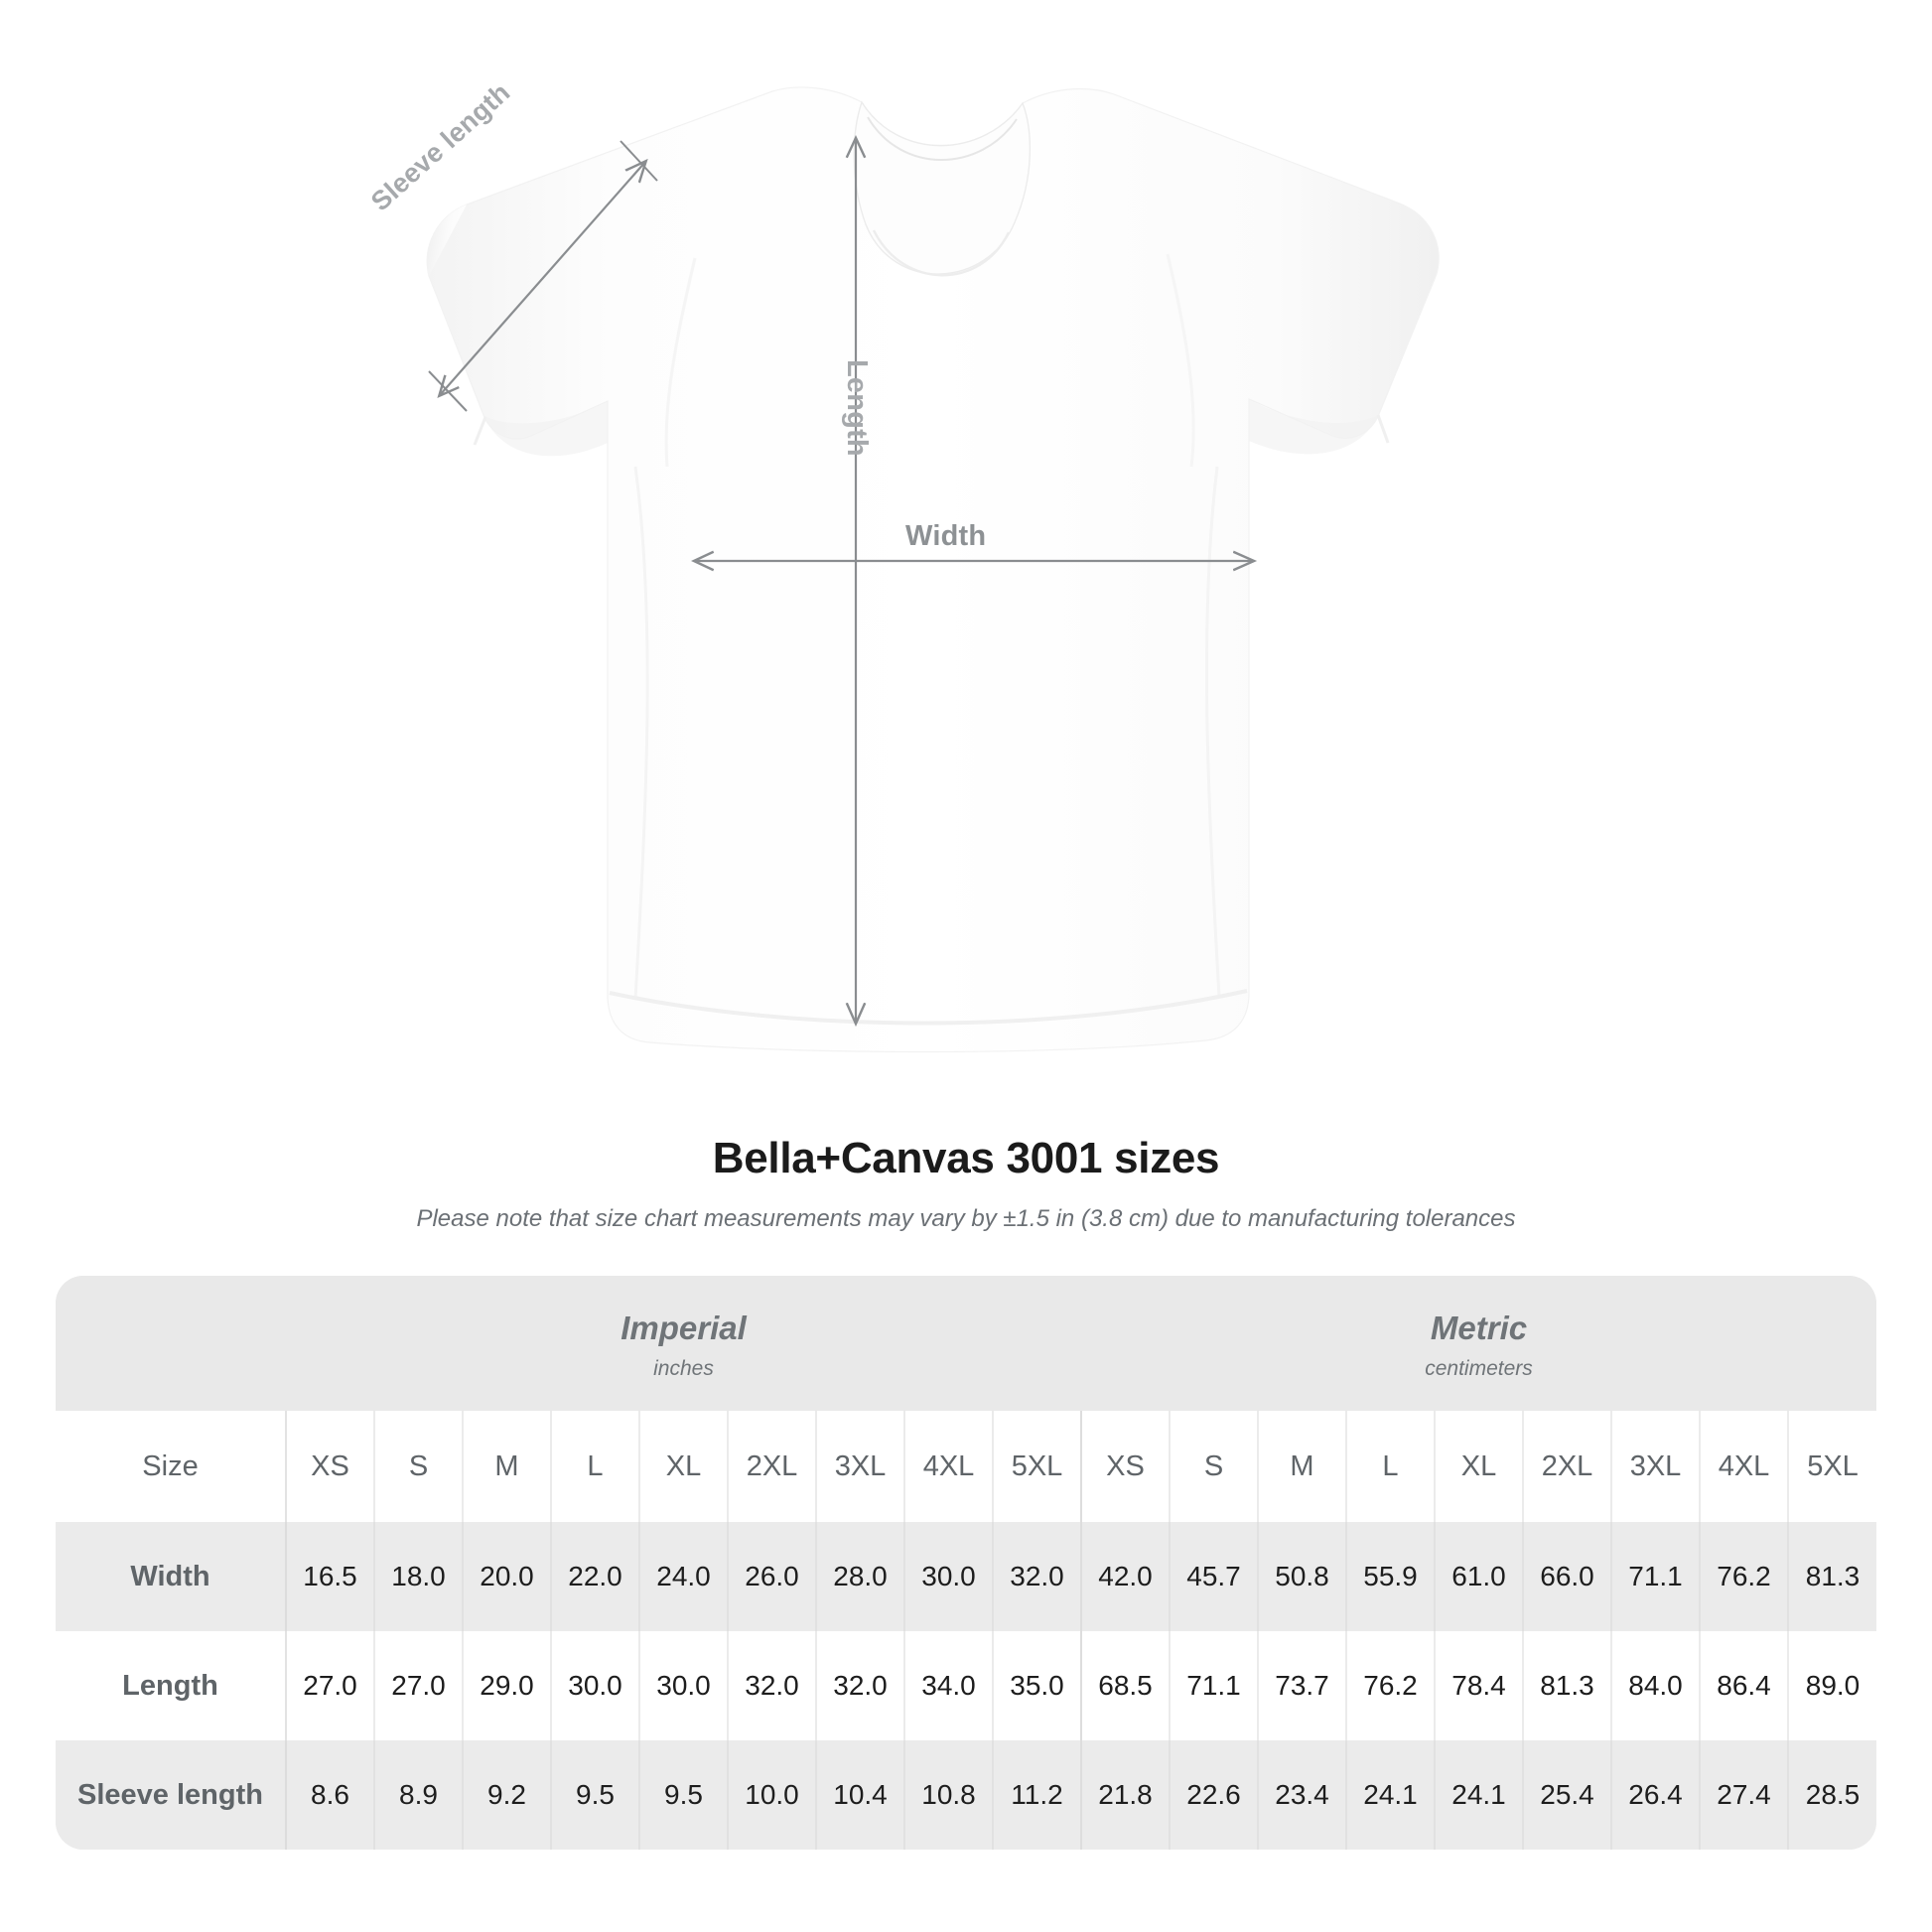 The image size is (1932, 1932). I want to click on cell-width-xs-imperial: 16.5, so click(330, 1576).